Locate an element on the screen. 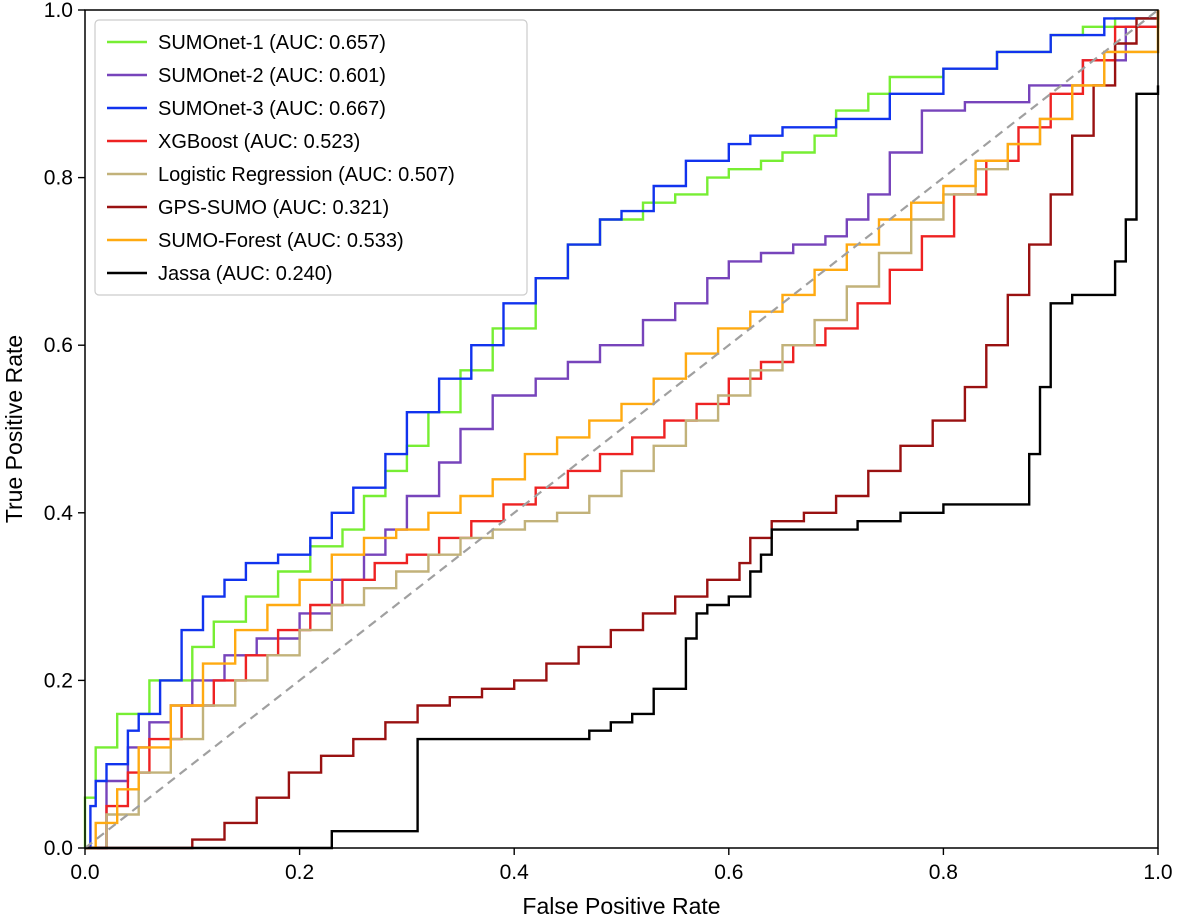 Image resolution: width=1181 pixels, height=921 pixels. y-tick-label: 0.4 is located at coordinates (59, 513).